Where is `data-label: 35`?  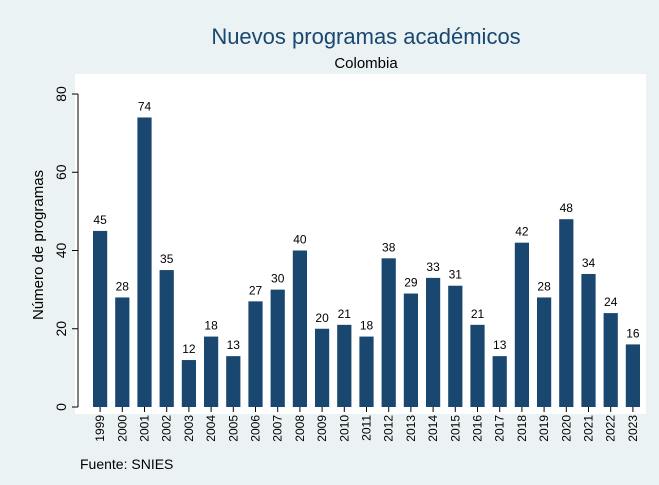 data-label: 35 is located at coordinates (167, 259).